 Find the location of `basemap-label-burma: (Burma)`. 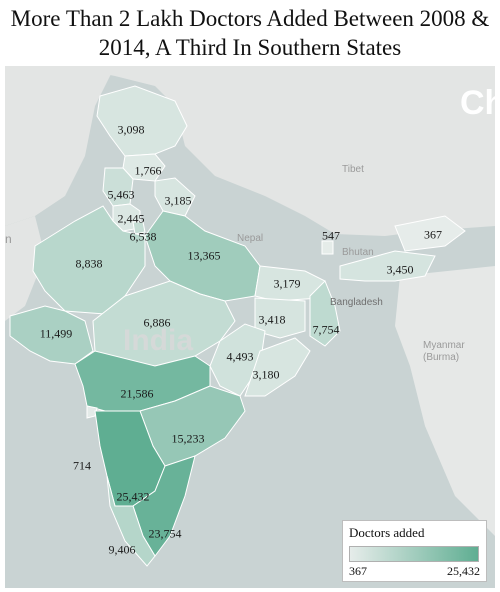

basemap-label-burma: (Burma) is located at coordinates (441, 357).